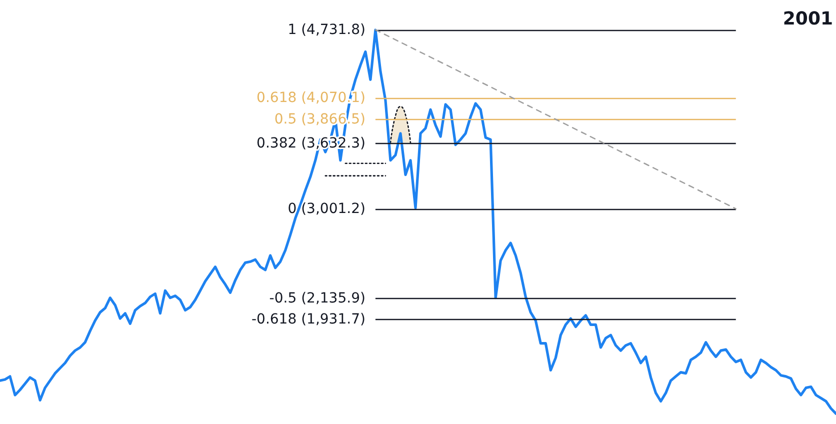 Image resolution: width=836 pixels, height=424 pixels. Describe the element at coordinates (327, 30) in the screenshot. I see `ref-line-label: 1 (4,731.8)` at that location.